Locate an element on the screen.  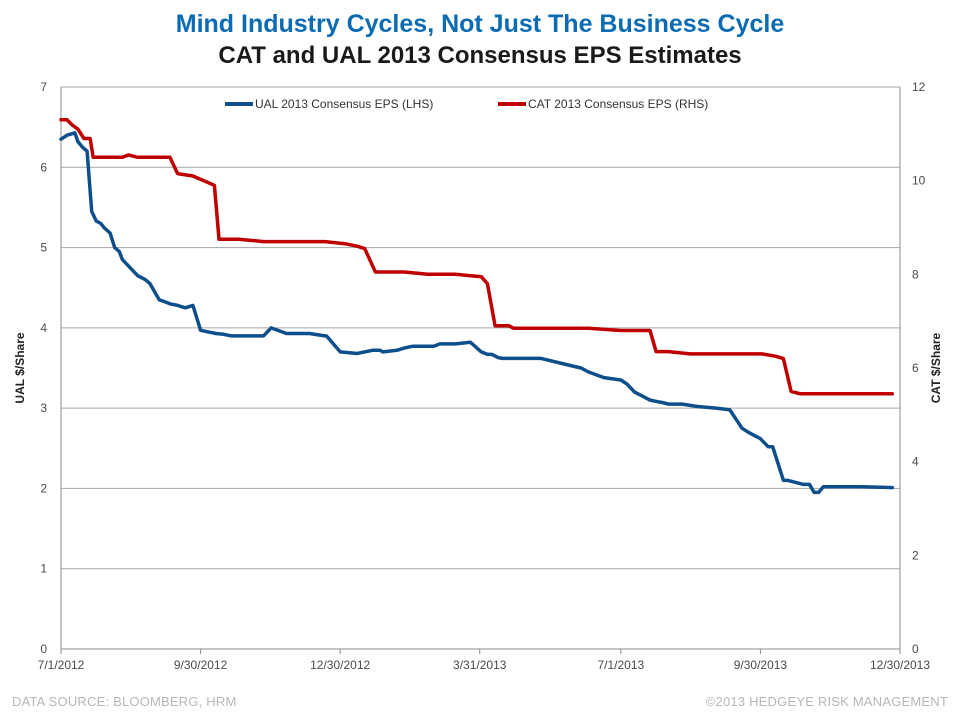
y-right-tick-label: 8 is located at coordinates (915, 274).